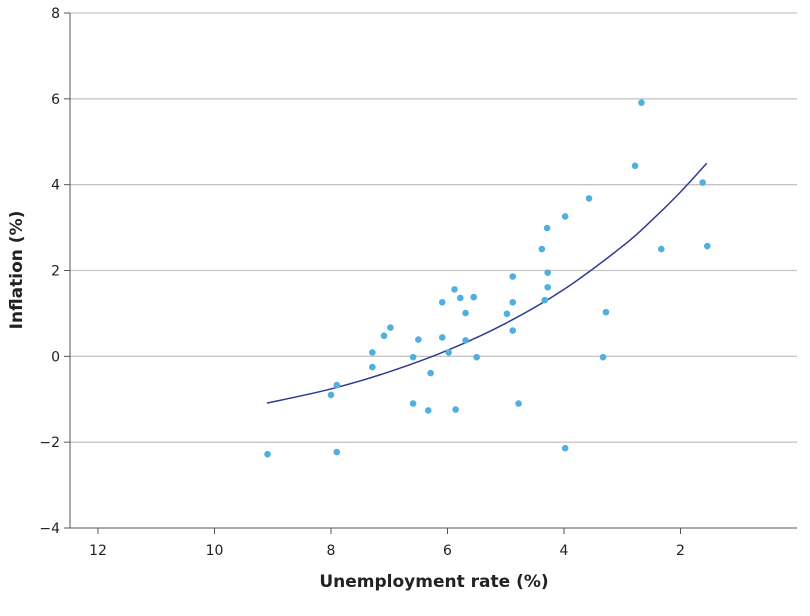 The image size is (810, 616). What do you see at coordinates (49, 443) in the screenshot?
I see `y-tick-label: −2` at bounding box center [49, 443].